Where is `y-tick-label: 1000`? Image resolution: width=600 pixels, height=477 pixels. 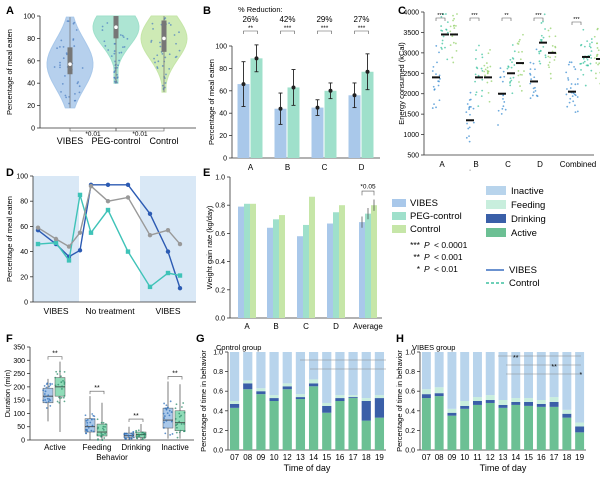 y-tick-label: 1000 is located at coordinates (411, 135).